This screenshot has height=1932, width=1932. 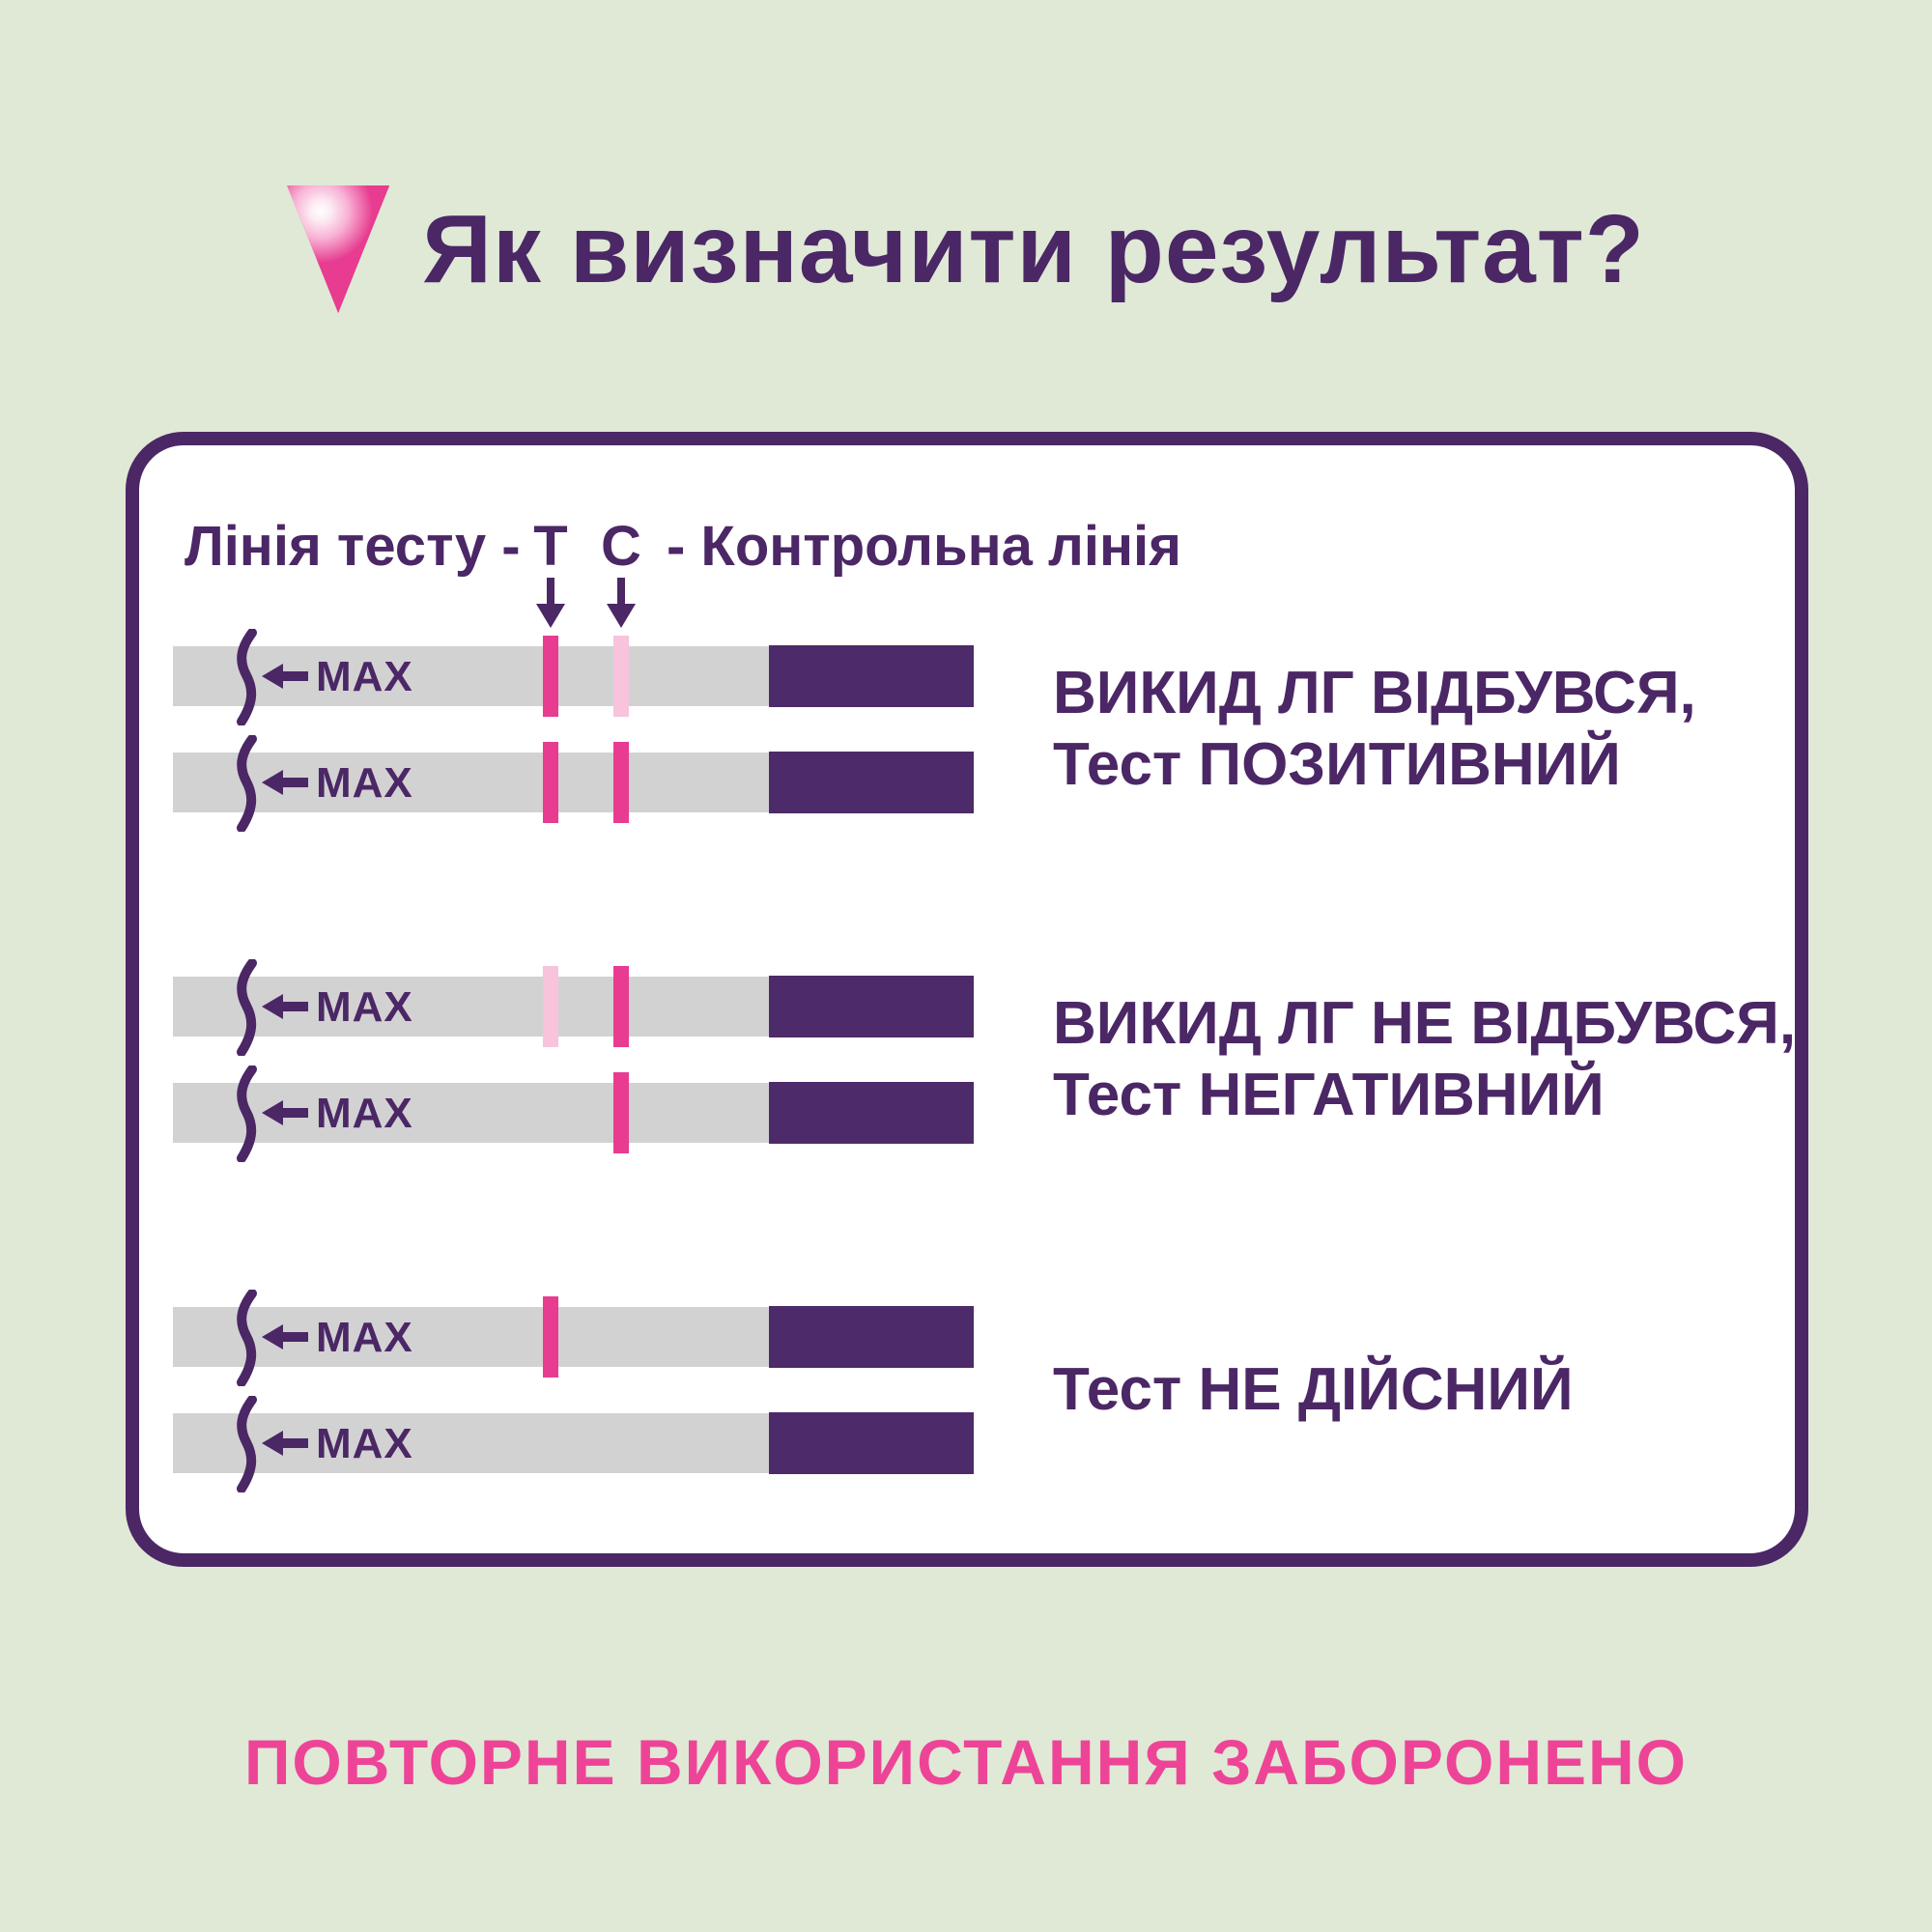 I want to click on legend-test-line-label: Лінія тесту -, so click(x=353, y=546).